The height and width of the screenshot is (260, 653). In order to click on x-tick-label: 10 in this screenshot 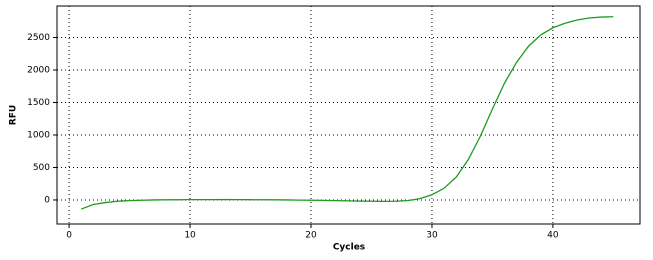, I will do `click(190, 236)`.